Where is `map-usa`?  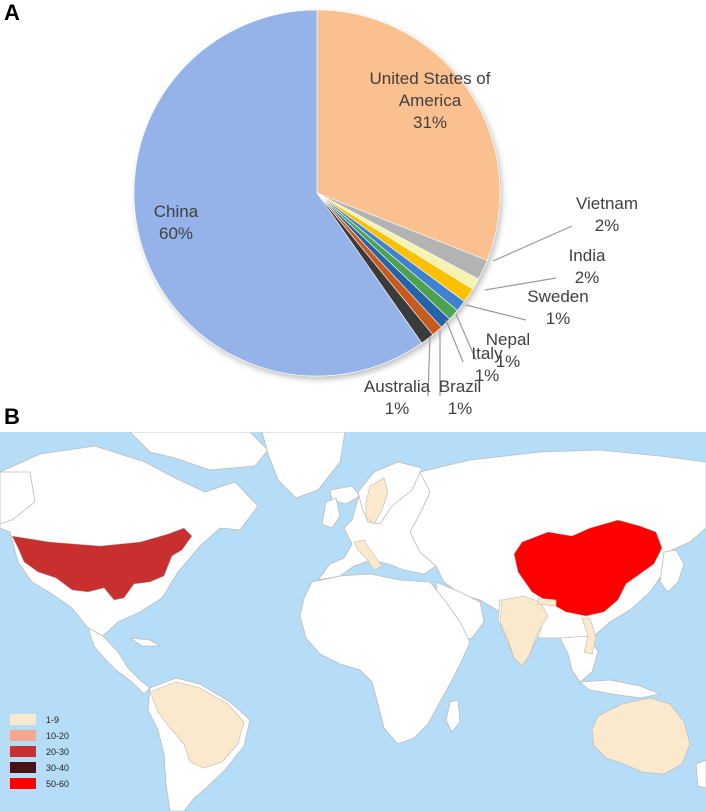 map-usa is located at coordinates (102, 564).